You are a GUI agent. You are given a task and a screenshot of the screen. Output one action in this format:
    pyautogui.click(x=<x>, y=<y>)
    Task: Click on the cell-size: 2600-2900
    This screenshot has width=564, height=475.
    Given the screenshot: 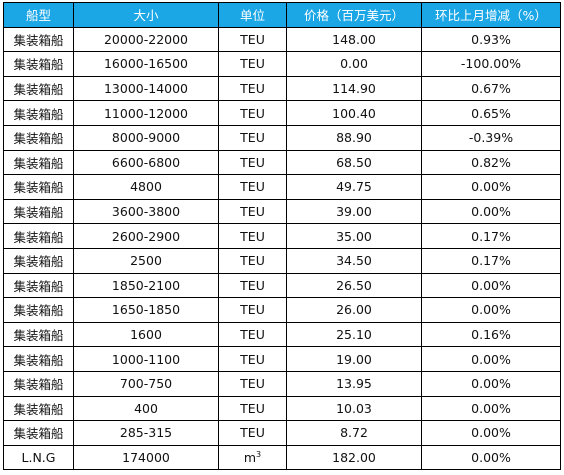 What is the action you would take?
    pyautogui.click(x=146, y=236)
    